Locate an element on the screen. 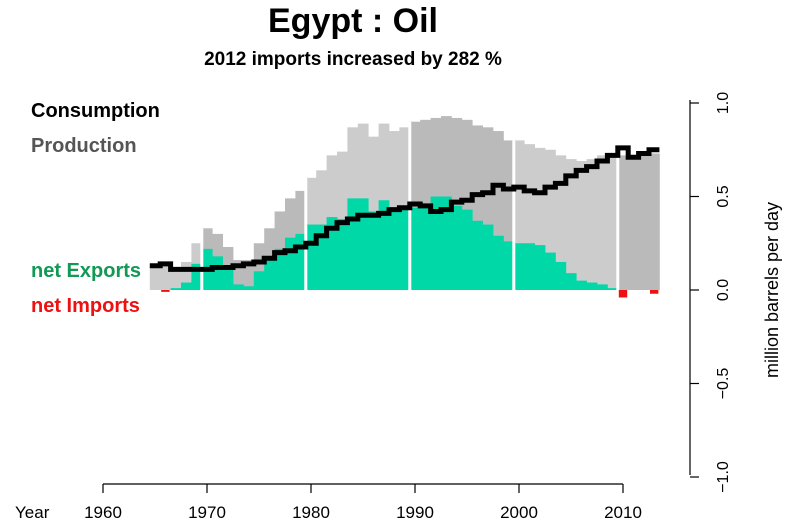 The width and height of the screenshot is (795, 530). y-tick-label: −0.5 is located at coordinates (723, 384).